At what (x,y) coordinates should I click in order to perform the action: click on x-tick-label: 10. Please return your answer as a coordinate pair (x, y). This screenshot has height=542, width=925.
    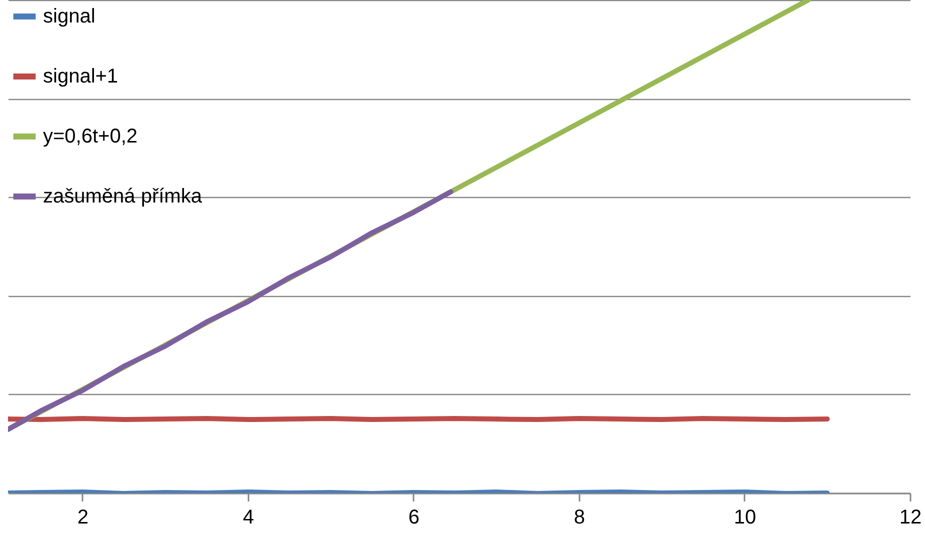
    Looking at the image, I should click on (745, 517).